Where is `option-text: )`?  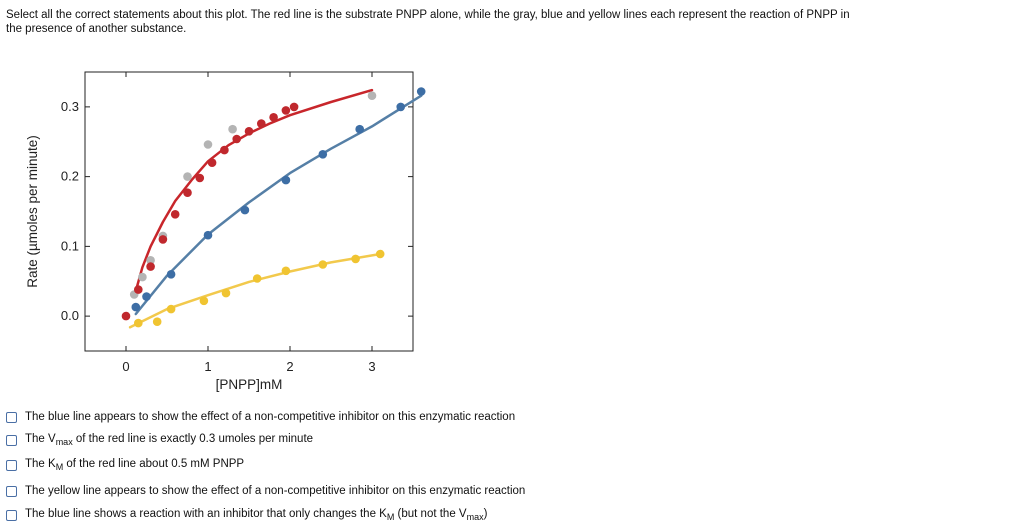 option-text: ) is located at coordinates (485, 514).